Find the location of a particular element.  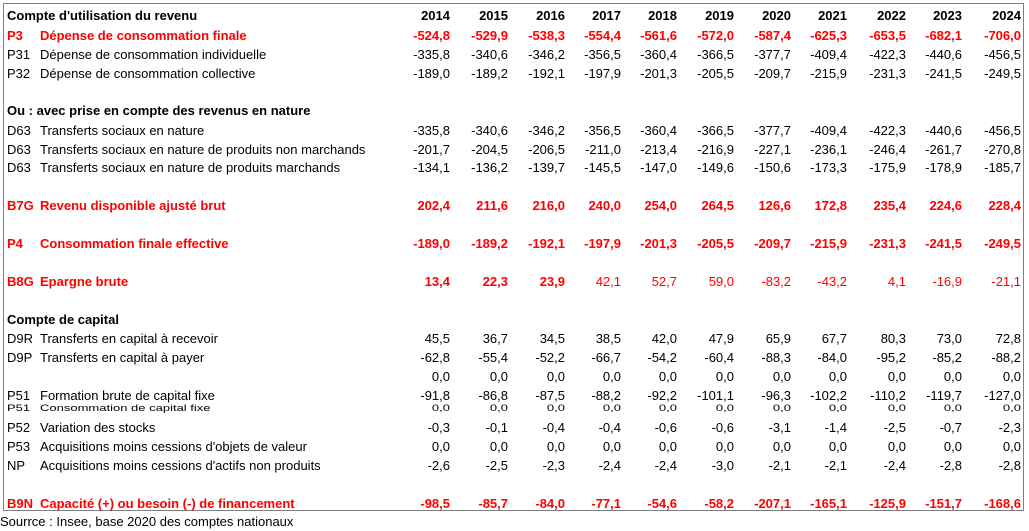

value-cell: -2,8 is located at coordinates (950, 465).